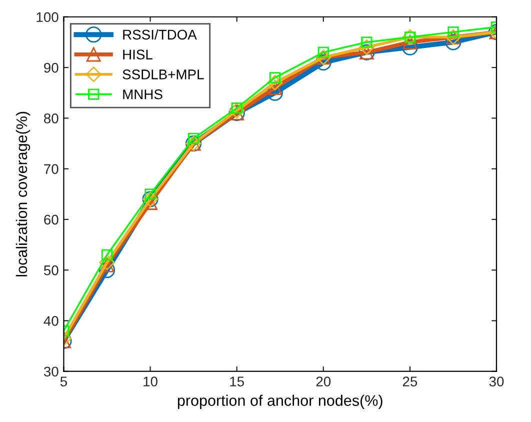 This screenshot has width=531, height=422. Describe the element at coordinates (151, 381) in the screenshot. I see `x-tick-label: 10` at that location.